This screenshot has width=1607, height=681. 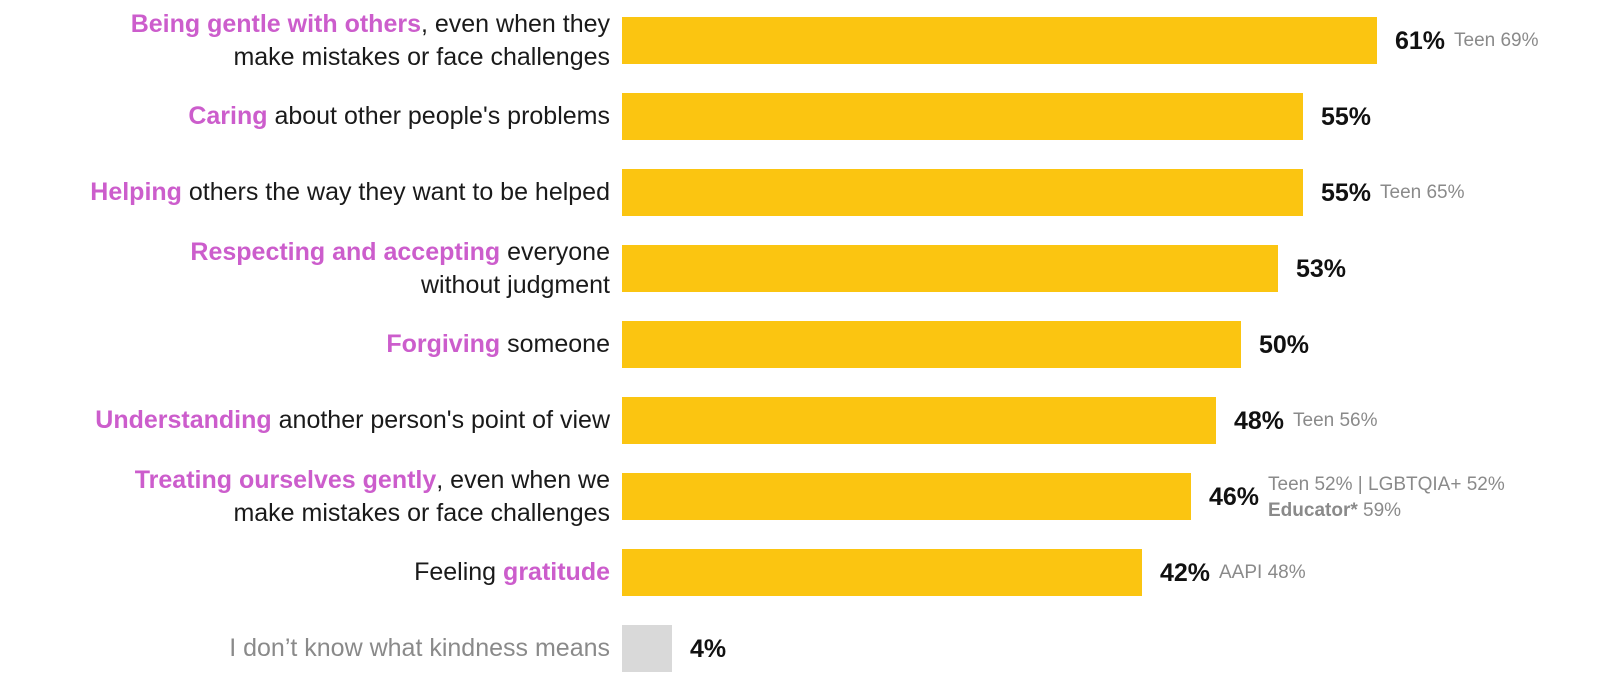 What do you see at coordinates (1321, 268) in the screenshot?
I see `value-label: 53%` at bounding box center [1321, 268].